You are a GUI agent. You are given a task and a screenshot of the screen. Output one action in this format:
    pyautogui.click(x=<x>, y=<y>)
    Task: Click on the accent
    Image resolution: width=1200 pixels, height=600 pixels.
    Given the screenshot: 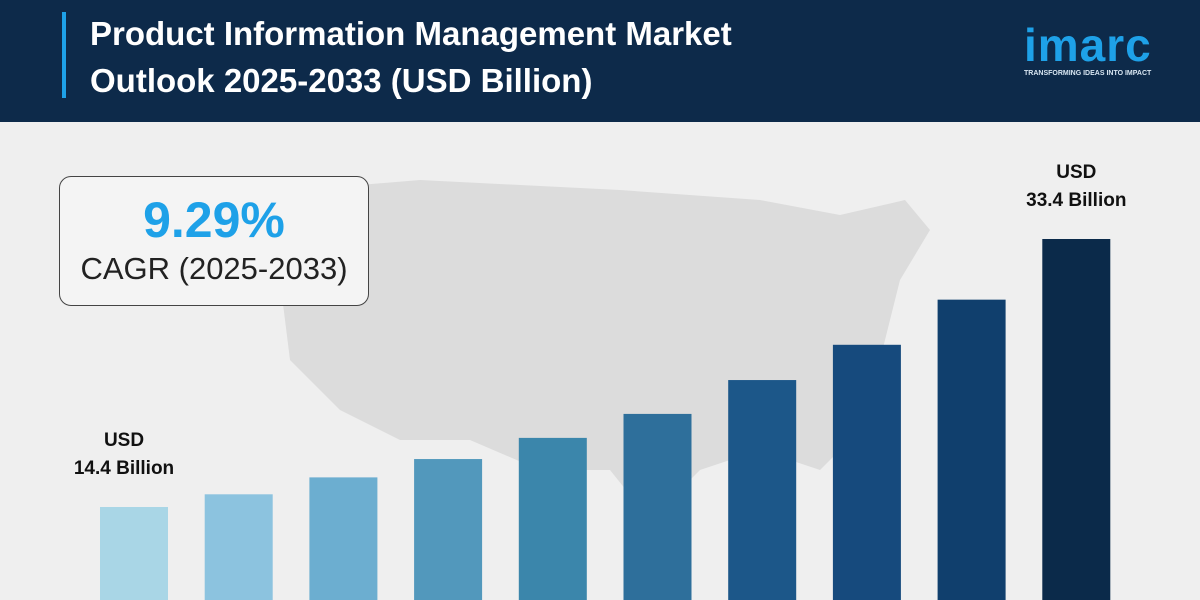 What is the action you would take?
    pyautogui.click(x=64, y=55)
    